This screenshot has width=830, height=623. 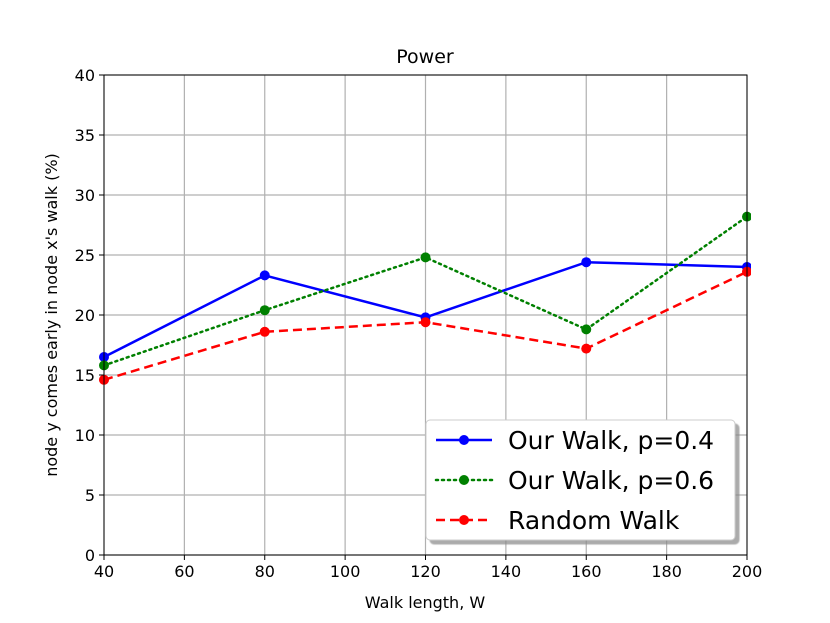 What do you see at coordinates (184, 571) in the screenshot?
I see `x-tick-label: 60` at bounding box center [184, 571].